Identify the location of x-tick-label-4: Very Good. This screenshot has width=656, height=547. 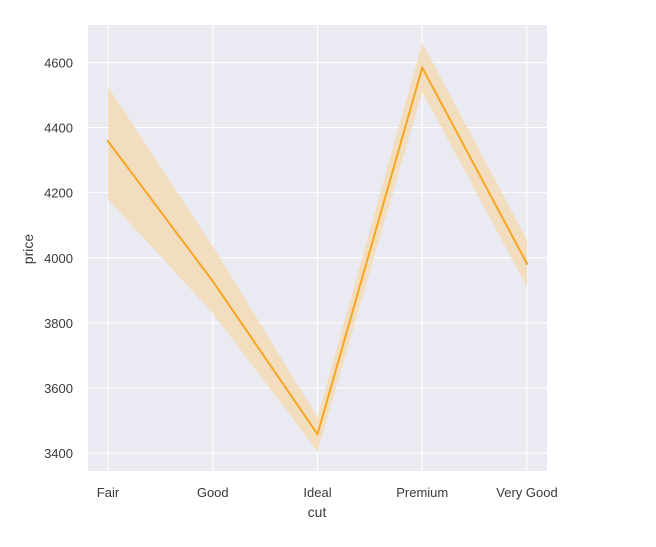
(526, 492).